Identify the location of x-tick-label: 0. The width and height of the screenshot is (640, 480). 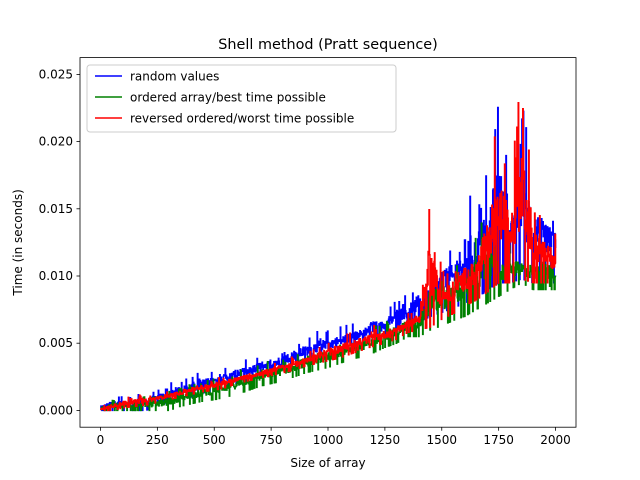
(101, 440).